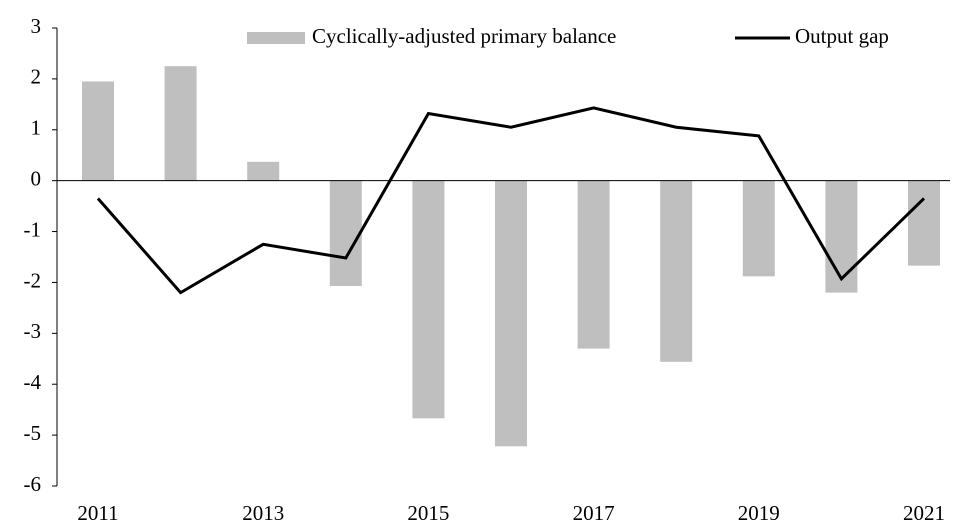 The image size is (954, 527). I want to click on x-tick-label: 2013, so click(263, 513).